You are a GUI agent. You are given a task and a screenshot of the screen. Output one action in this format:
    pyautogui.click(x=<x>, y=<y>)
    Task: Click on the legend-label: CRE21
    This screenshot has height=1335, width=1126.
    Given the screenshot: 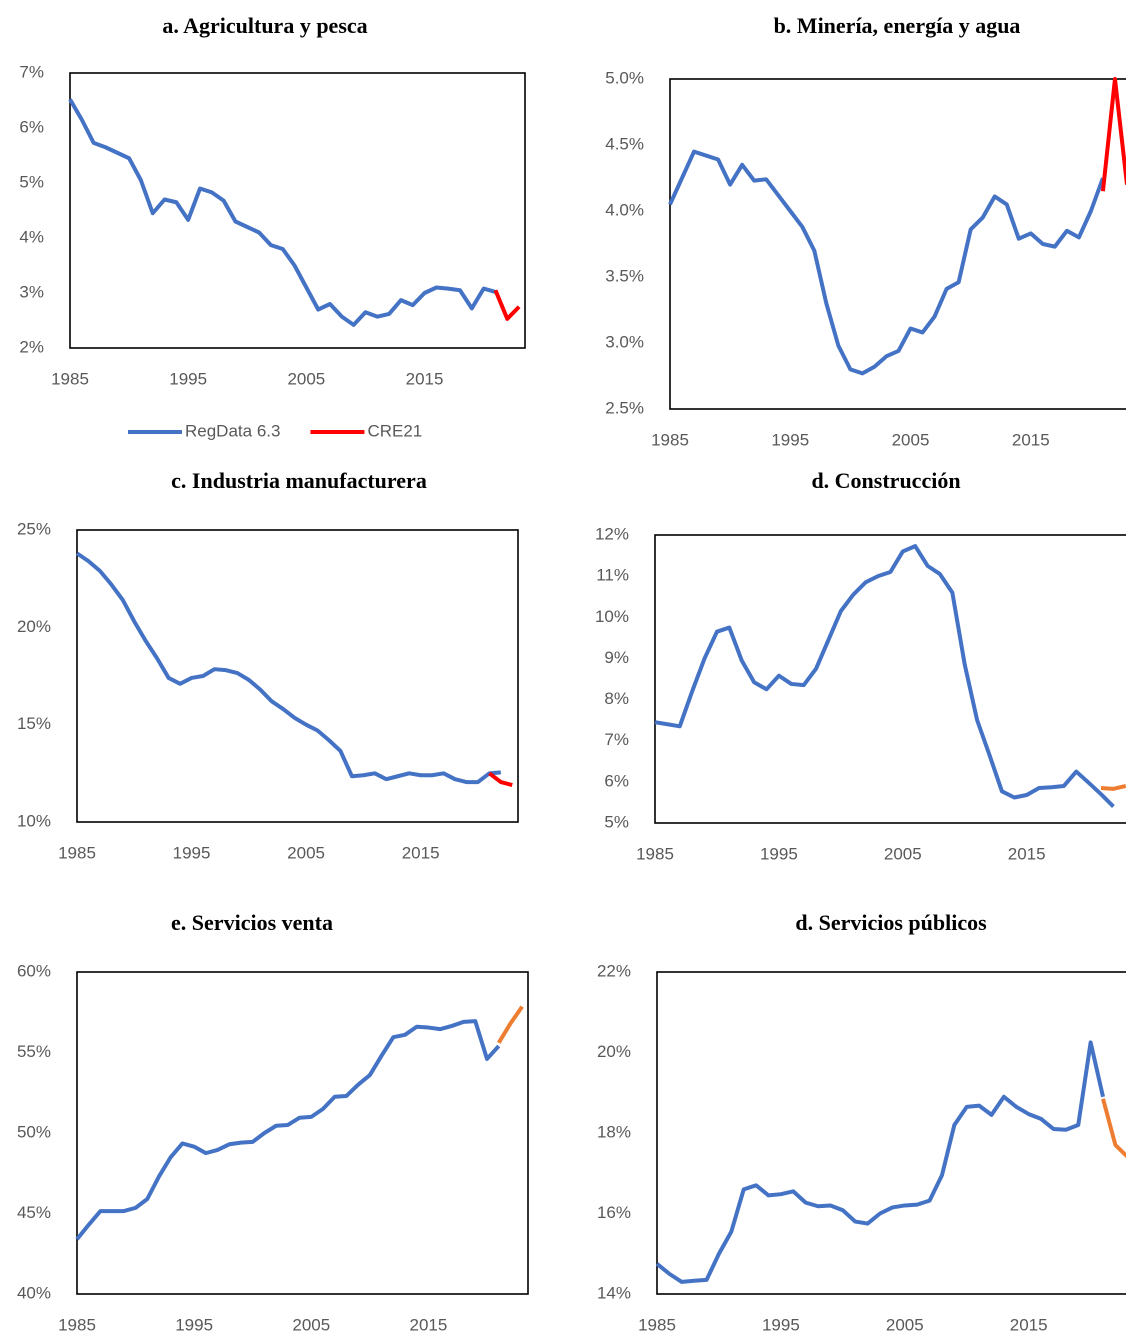 What is the action you would take?
    pyautogui.click(x=394, y=430)
    